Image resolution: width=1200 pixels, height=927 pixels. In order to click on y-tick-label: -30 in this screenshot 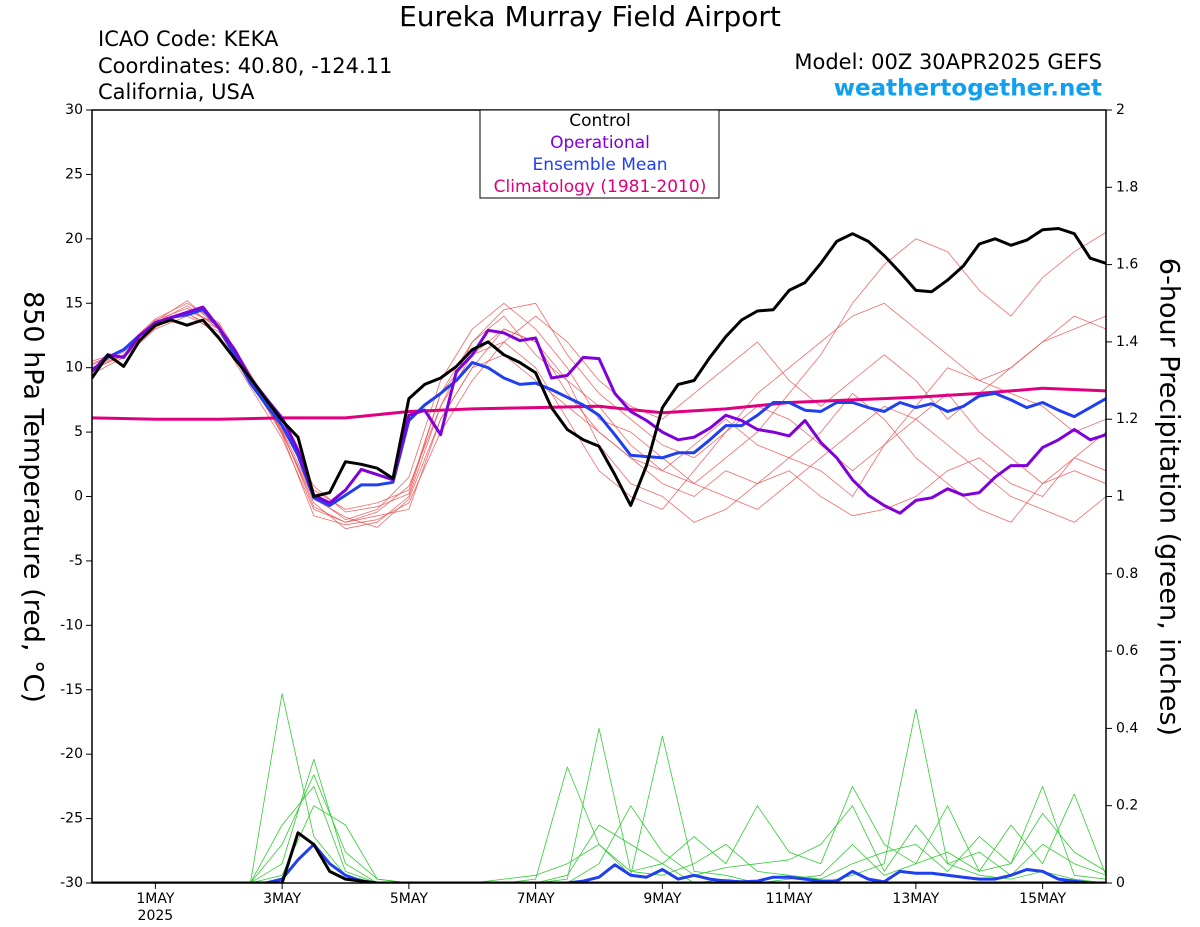, I will do `click(71, 883)`.